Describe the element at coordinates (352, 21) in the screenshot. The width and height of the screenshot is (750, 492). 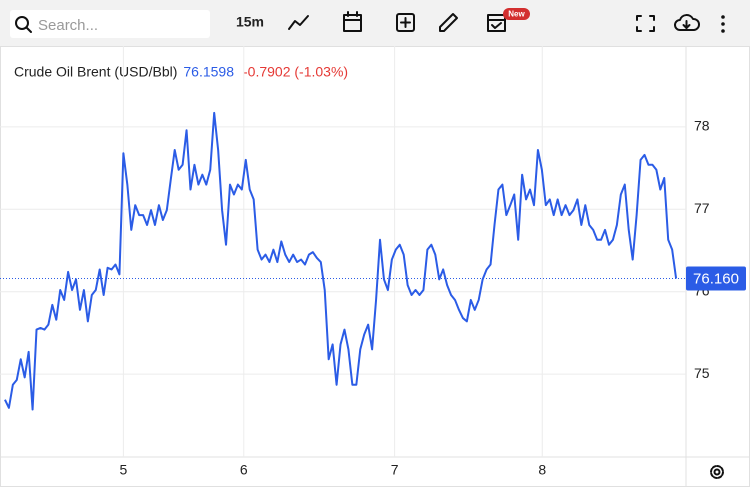
I see `calendar-icon` at that location.